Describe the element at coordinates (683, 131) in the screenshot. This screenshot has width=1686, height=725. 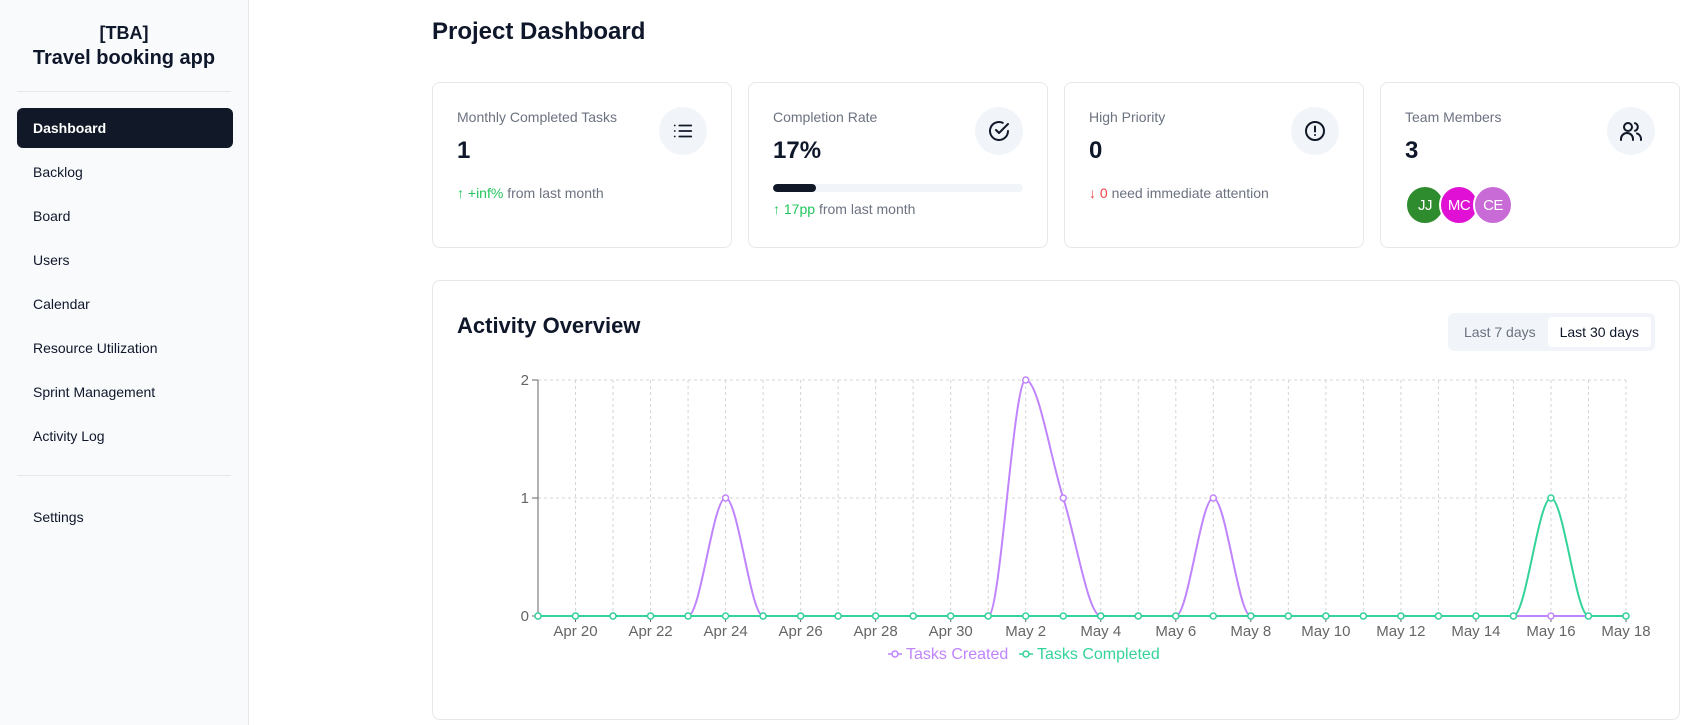
I see `list-icon` at that location.